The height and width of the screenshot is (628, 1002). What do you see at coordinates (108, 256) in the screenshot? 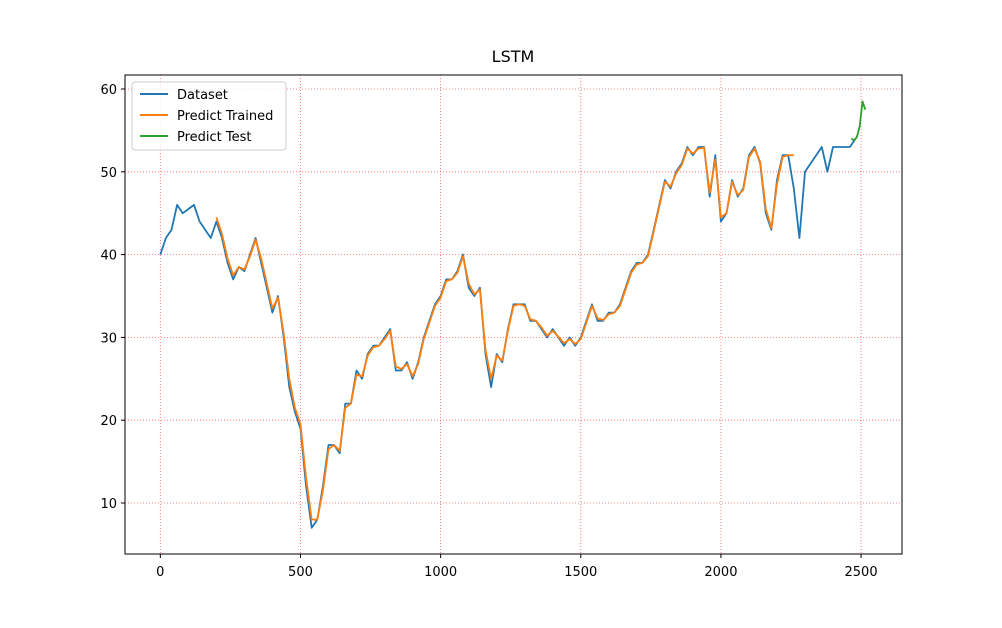
I see `y-tick-label: 40` at bounding box center [108, 256].